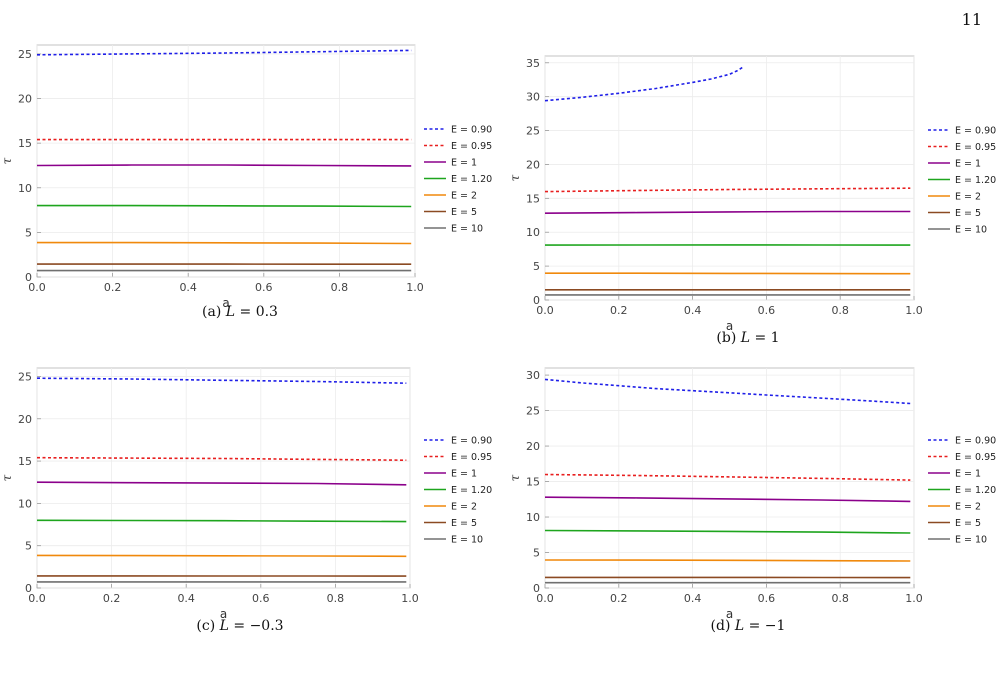 The height and width of the screenshot is (685, 1004). I want to click on panel-caption: (a) L = 0.3, so click(240, 312).